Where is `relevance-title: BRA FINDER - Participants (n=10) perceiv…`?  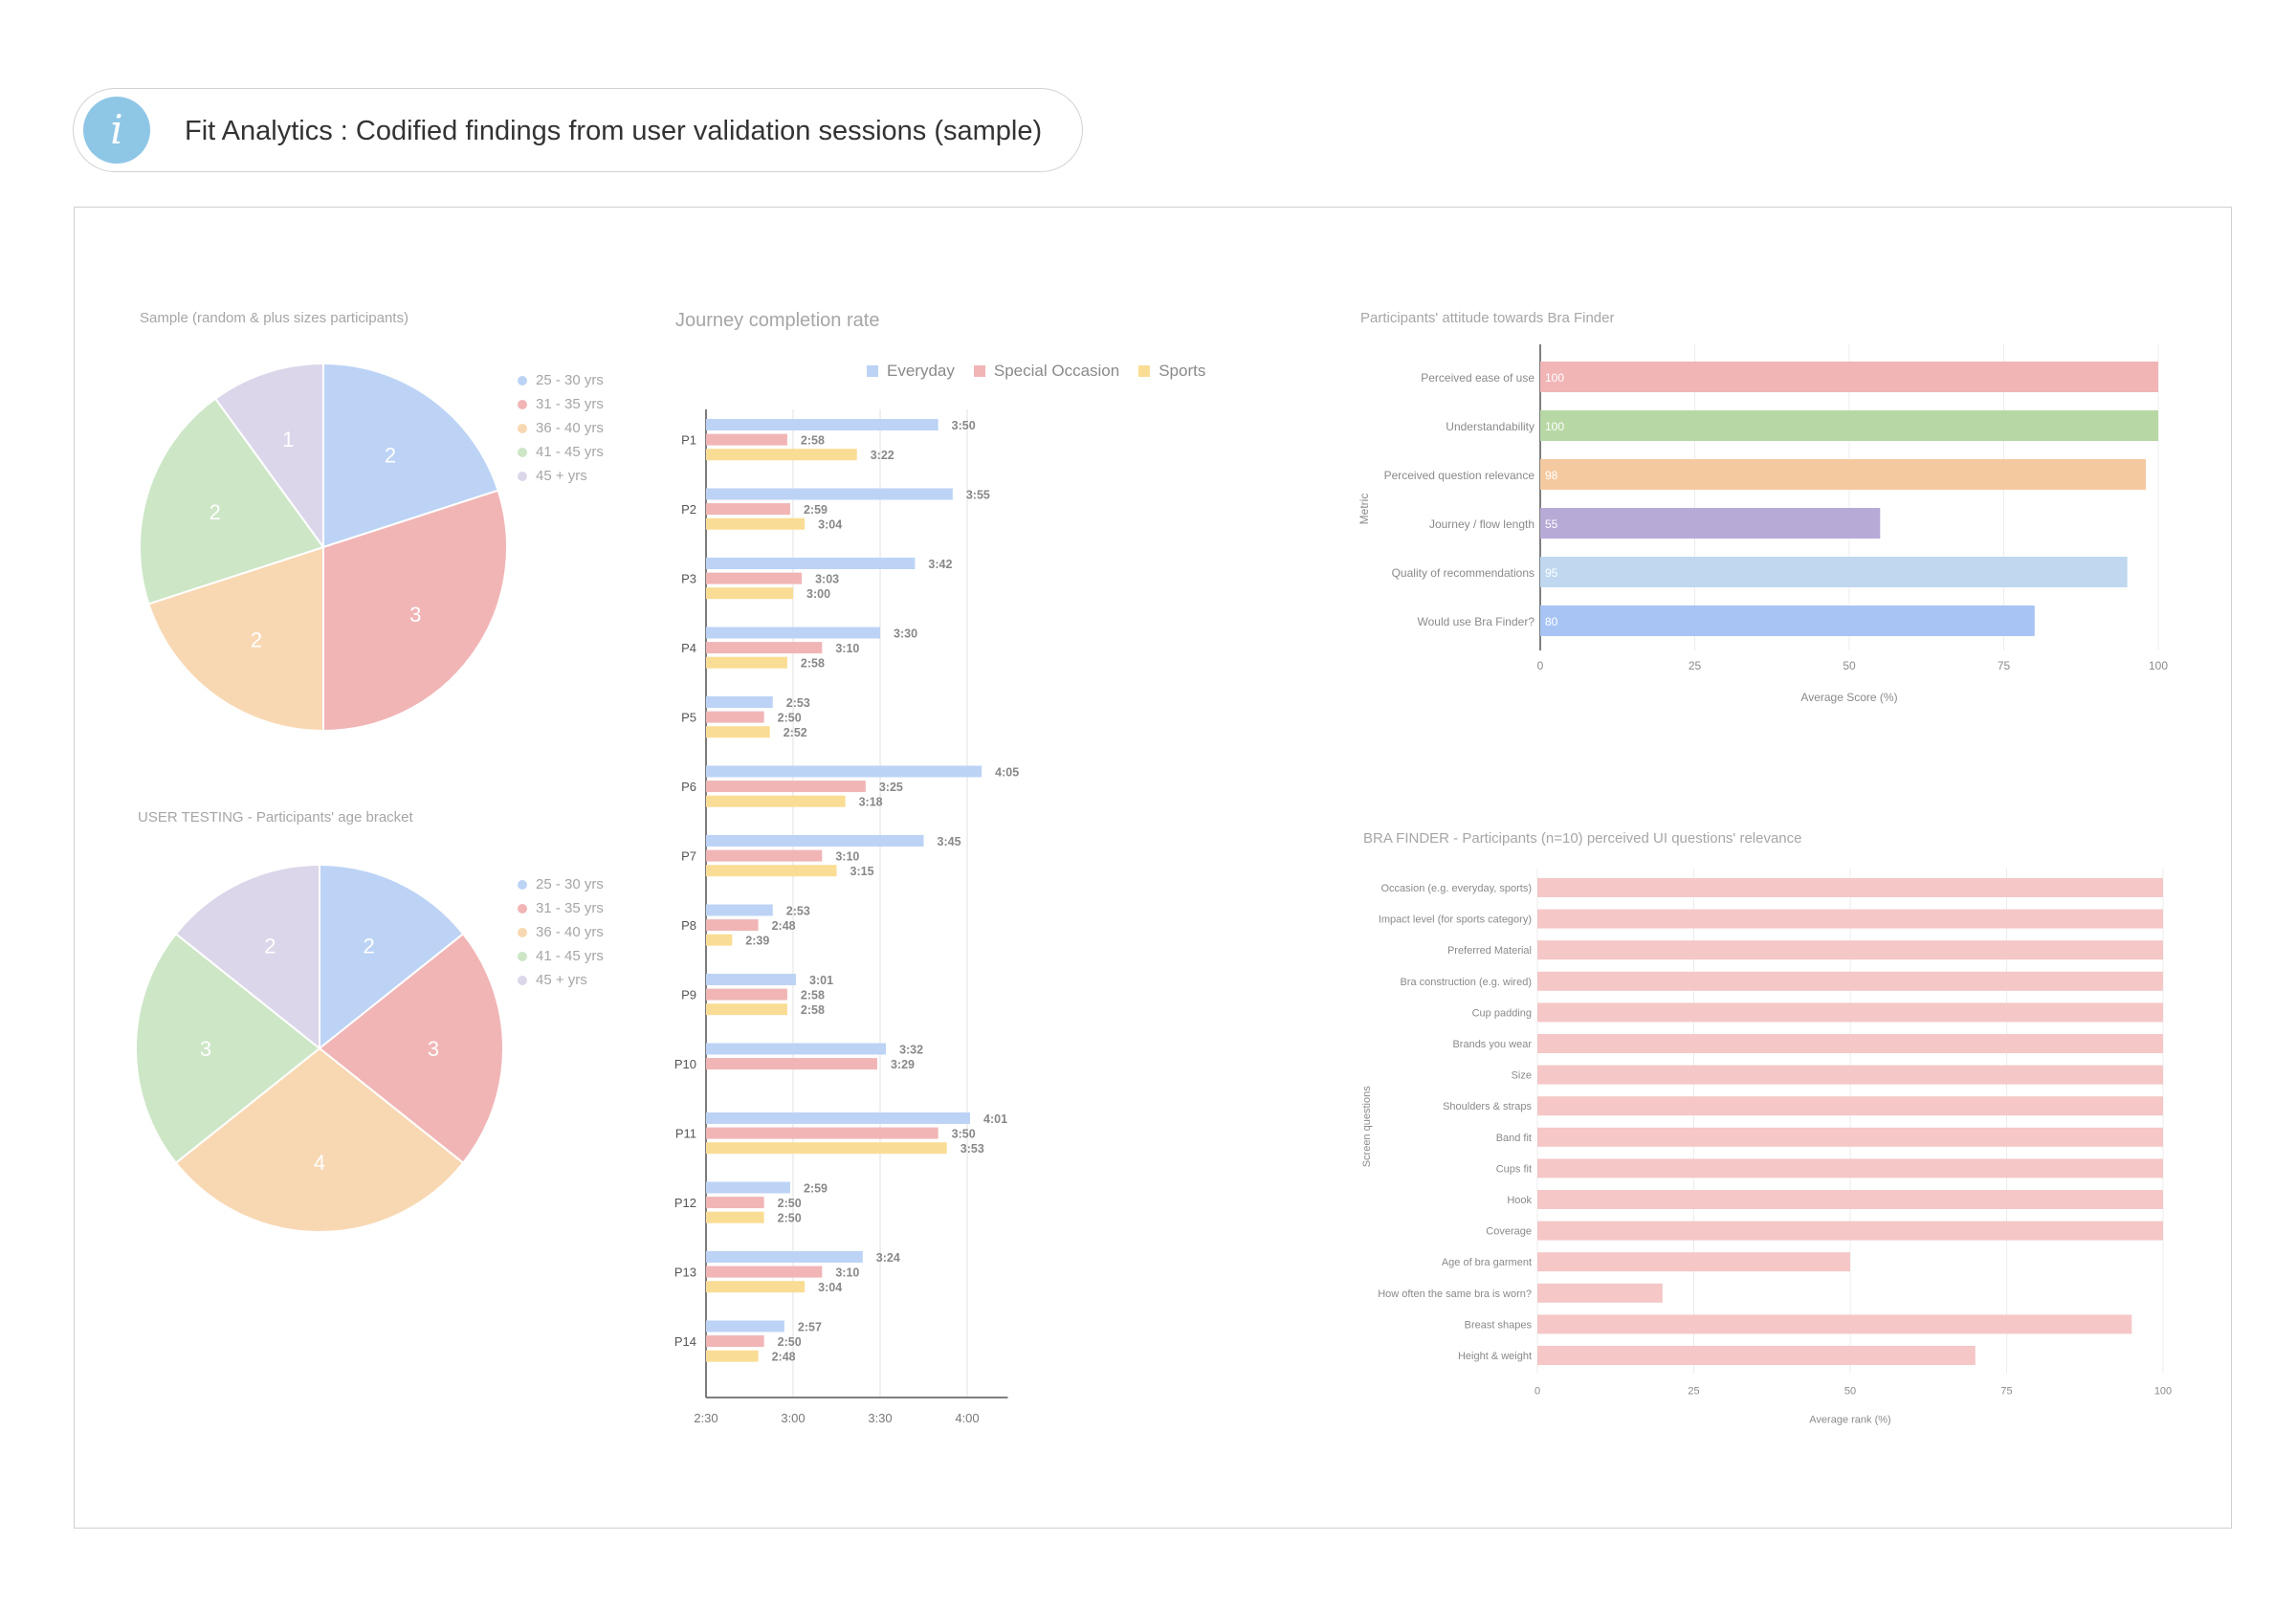 relevance-title: BRA FINDER - Participants (n=10) perceiv… is located at coordinates (1583, 838).